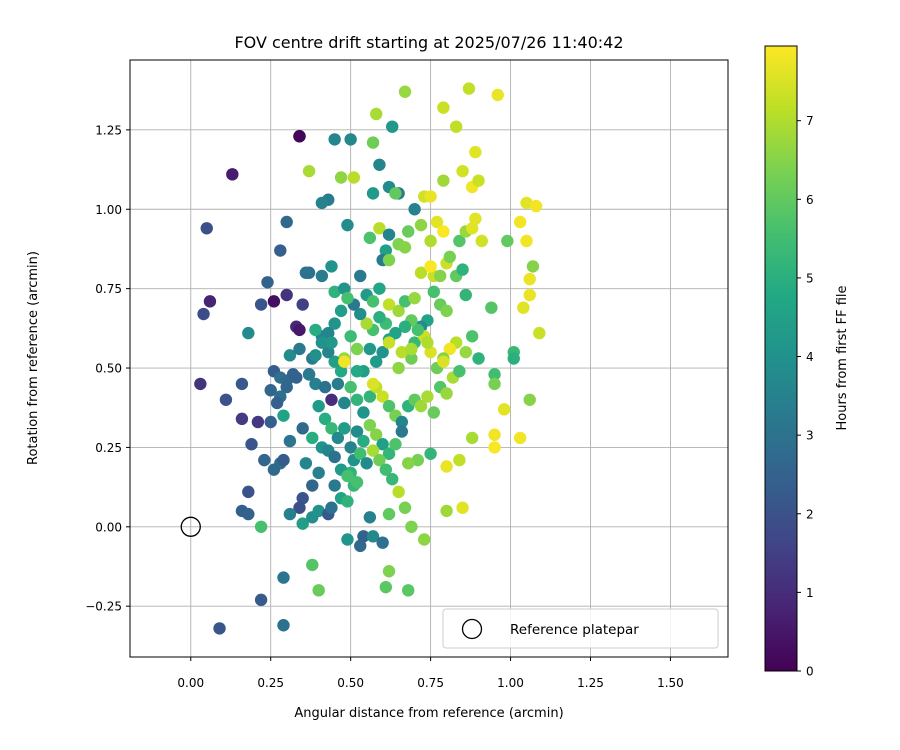 This screenshot has width=900, height=750. What do you see at coordinates (472, 629) in the screenshot?
I see `legend-marker` at bounding box center [472, 629].